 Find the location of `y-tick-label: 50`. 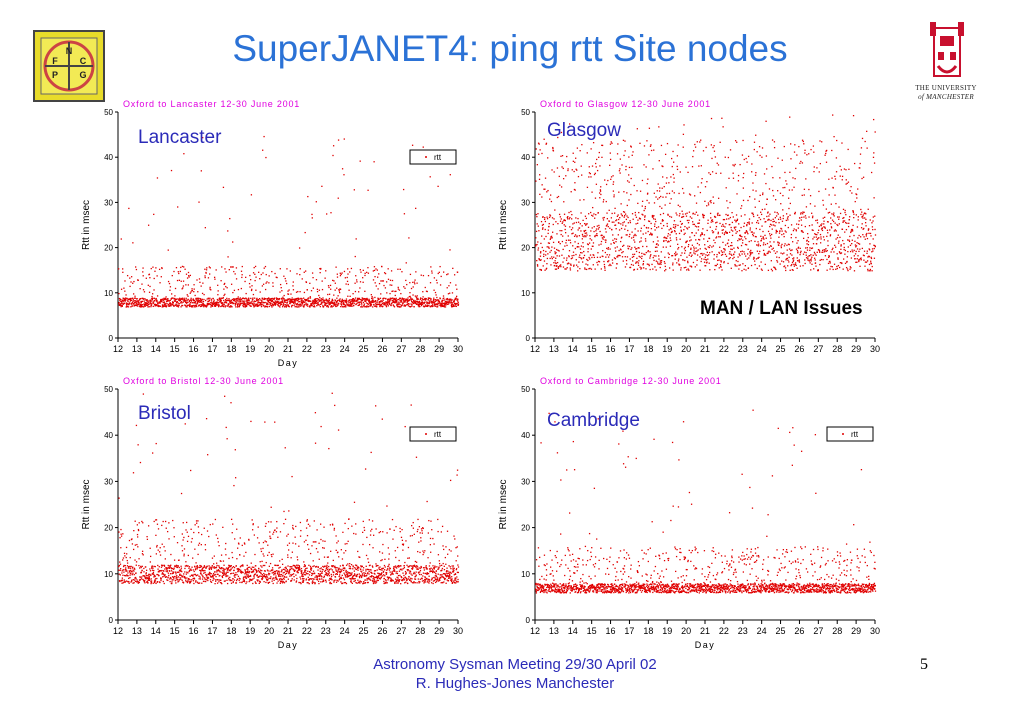

y-tick-label: 50 is located at coordinates (108, 389).